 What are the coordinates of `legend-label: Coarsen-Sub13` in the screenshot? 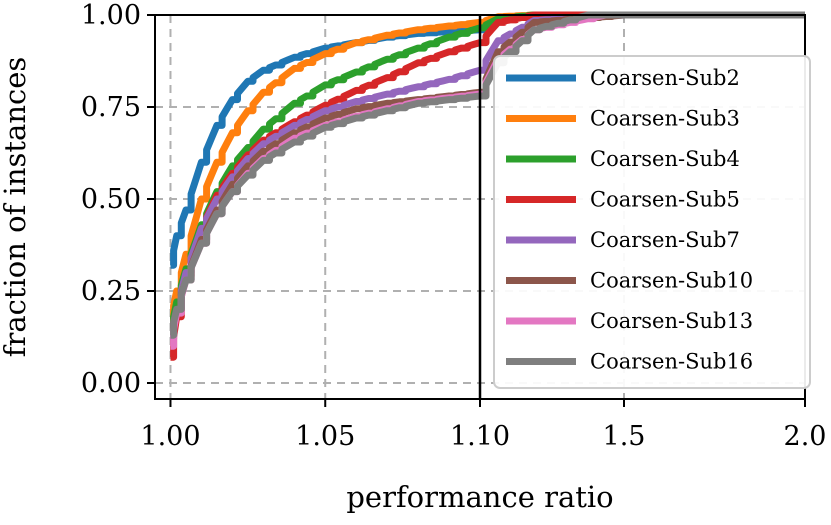 It's located at (671, 321).